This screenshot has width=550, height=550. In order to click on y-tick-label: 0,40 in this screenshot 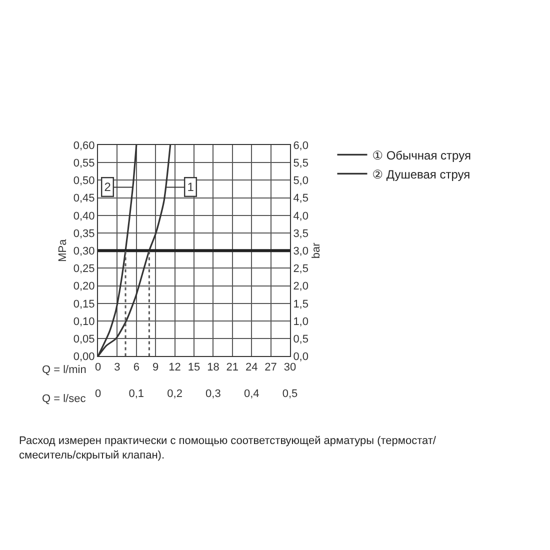, I will do `click(84, 216)`.